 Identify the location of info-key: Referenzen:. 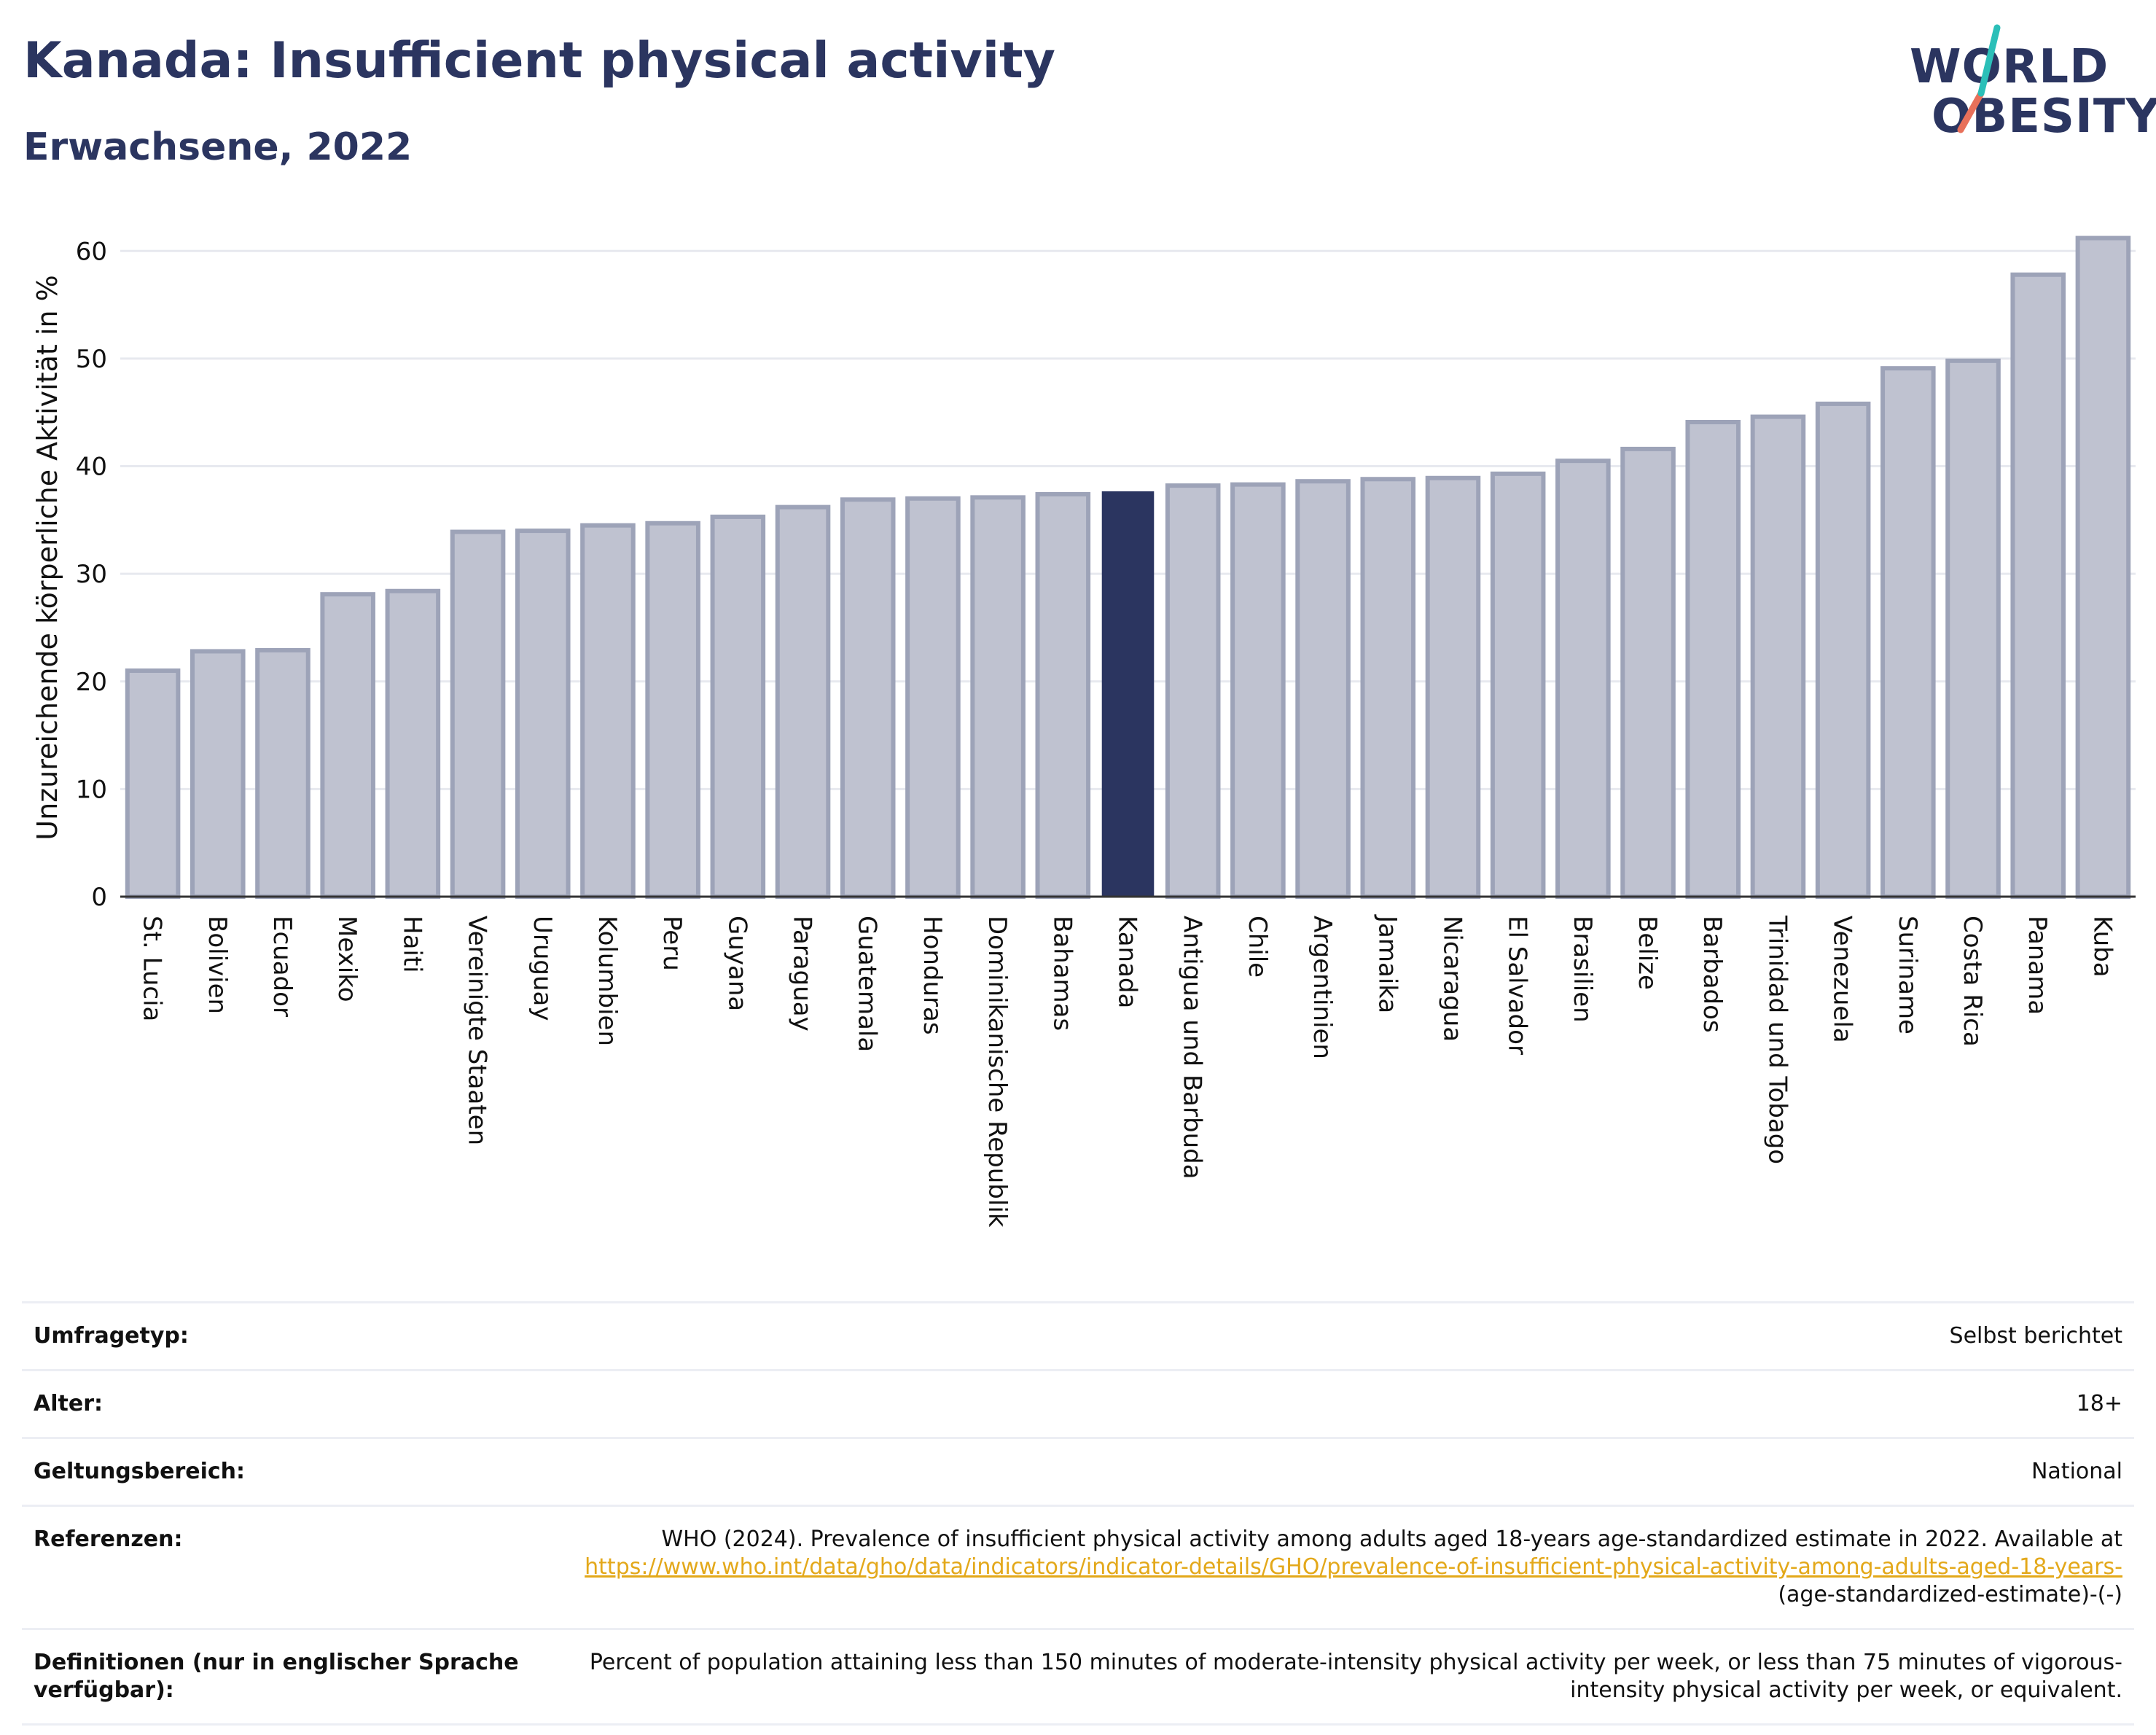
(109, 1539).